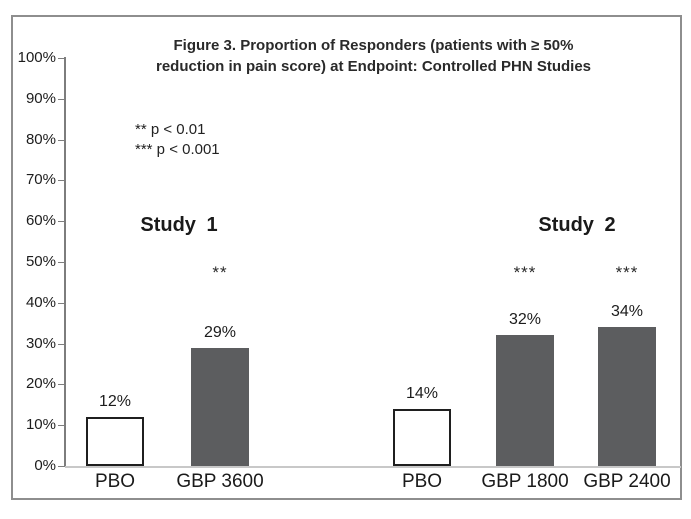  I want to click on y-tick-label: 20%, so click(40, 384).